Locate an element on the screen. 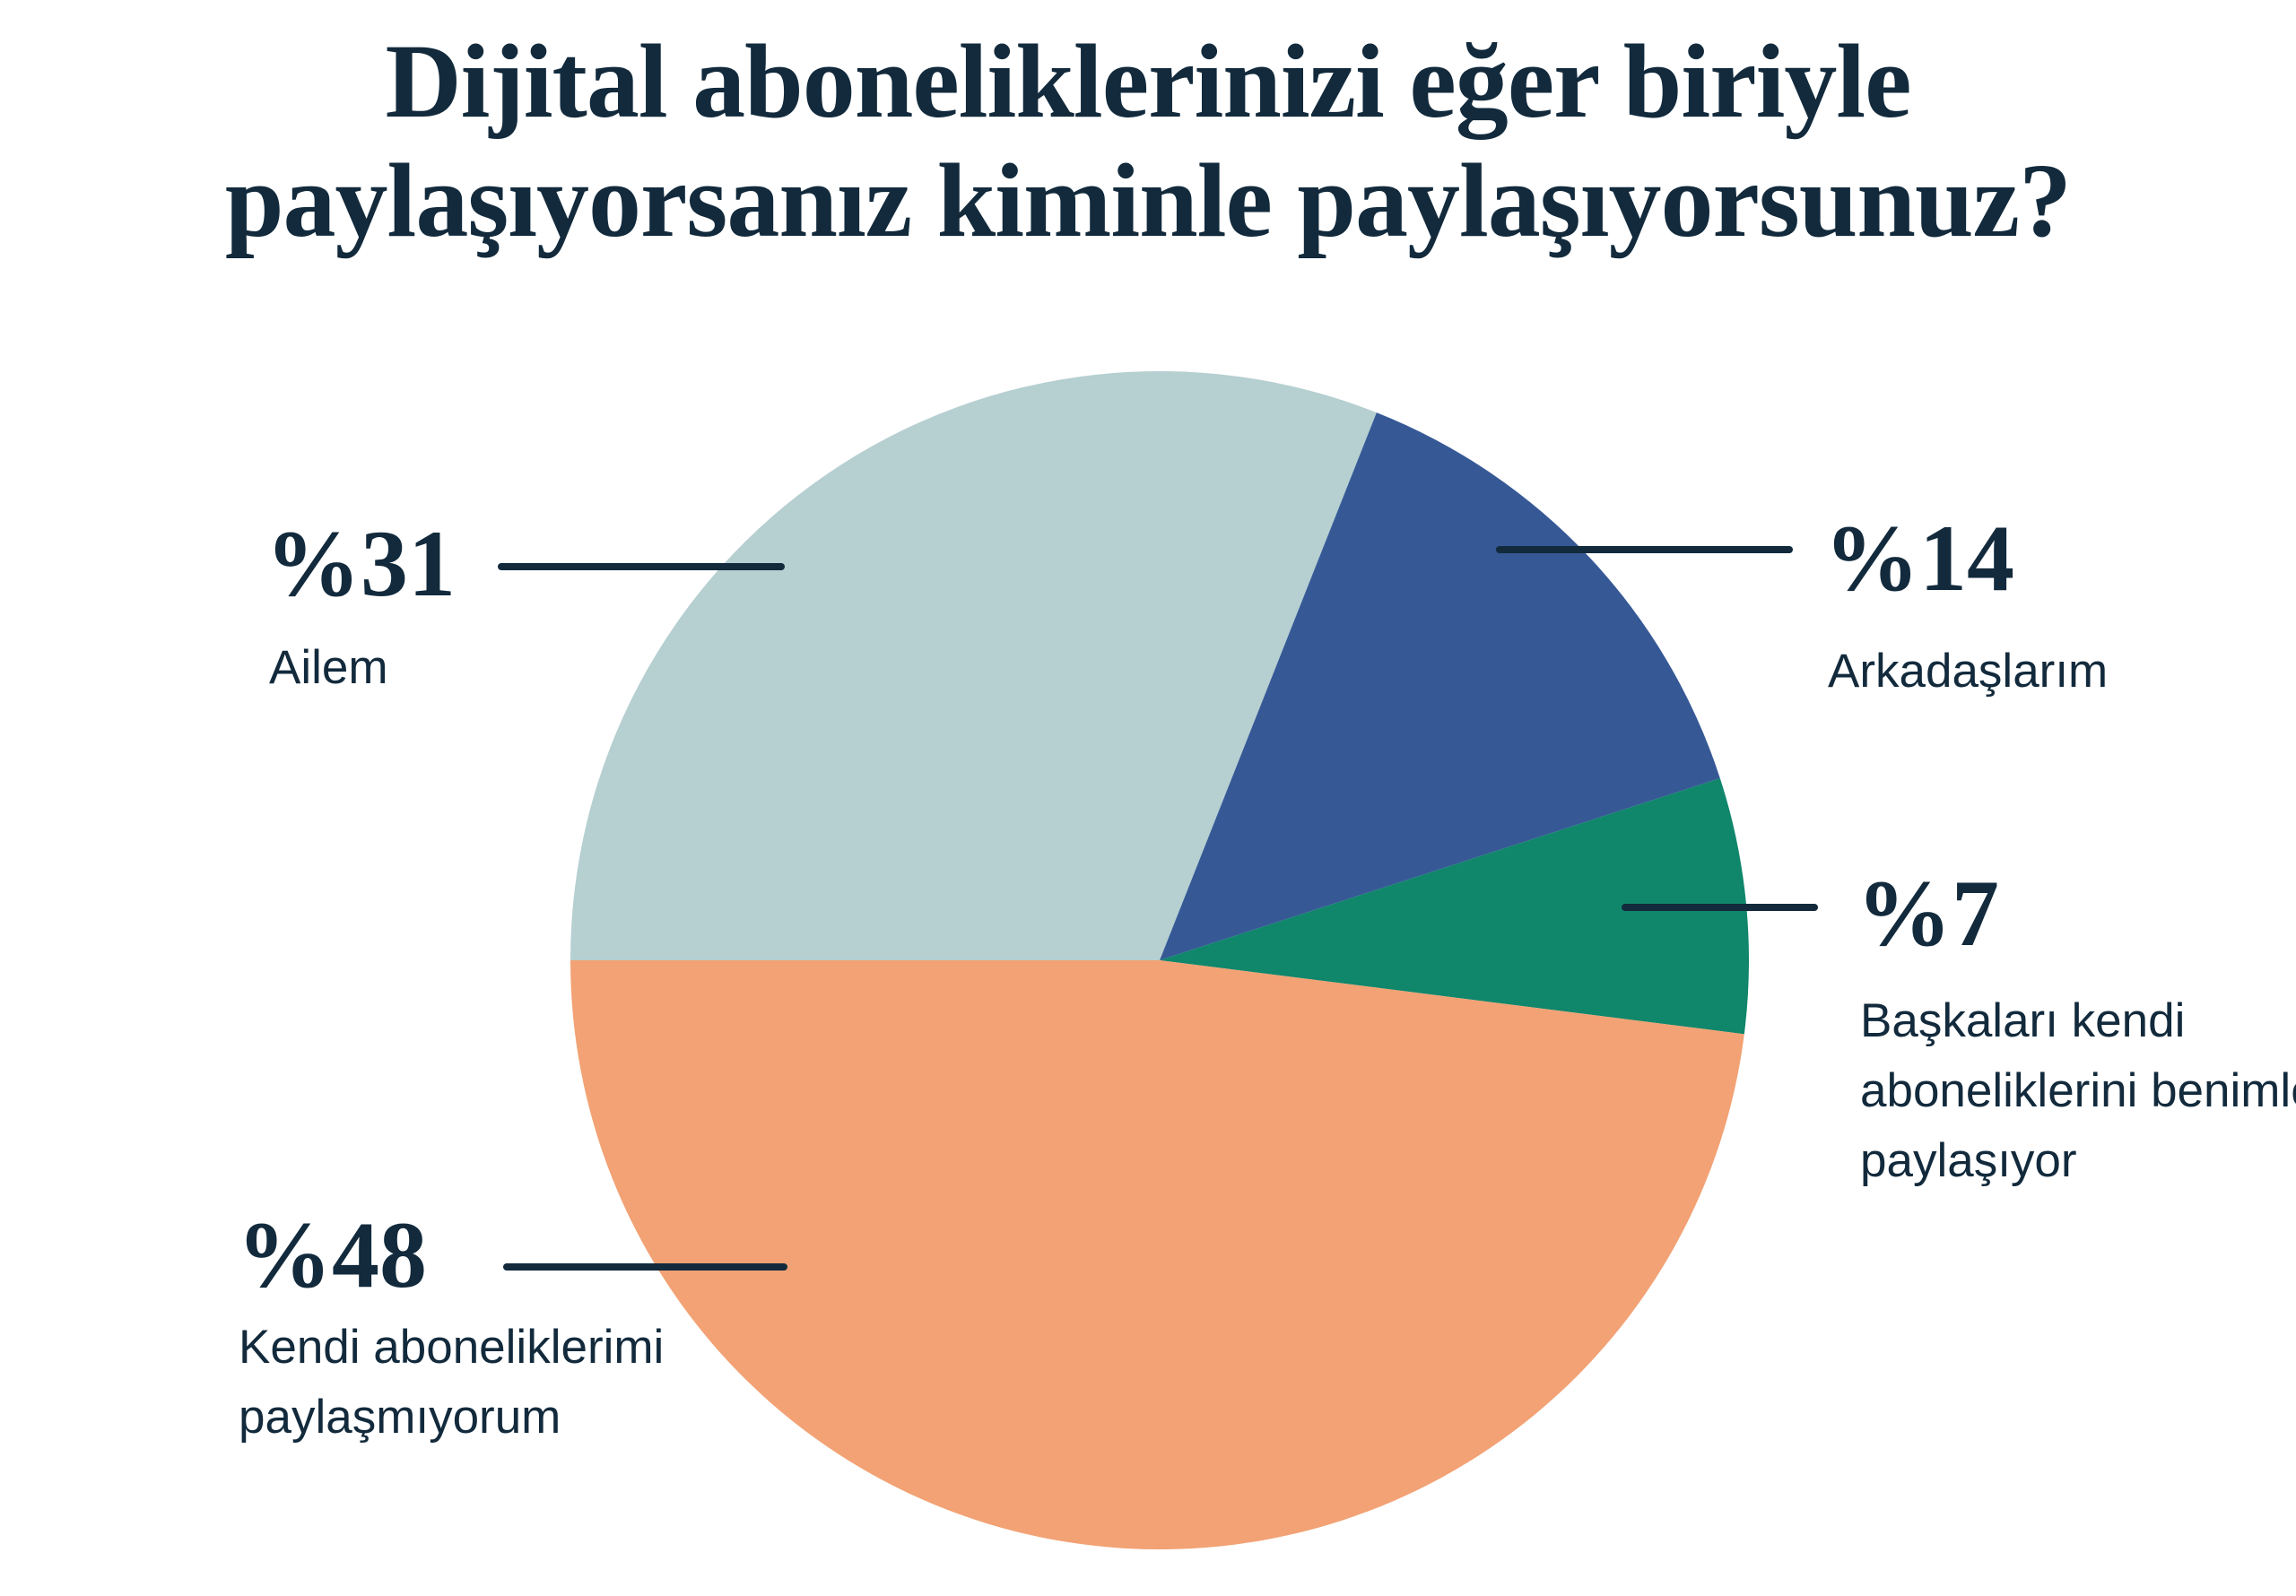 This screenshot has height=1596, width=2296. leader-line-arkadaslarim is located at coordinates (1644, 549).